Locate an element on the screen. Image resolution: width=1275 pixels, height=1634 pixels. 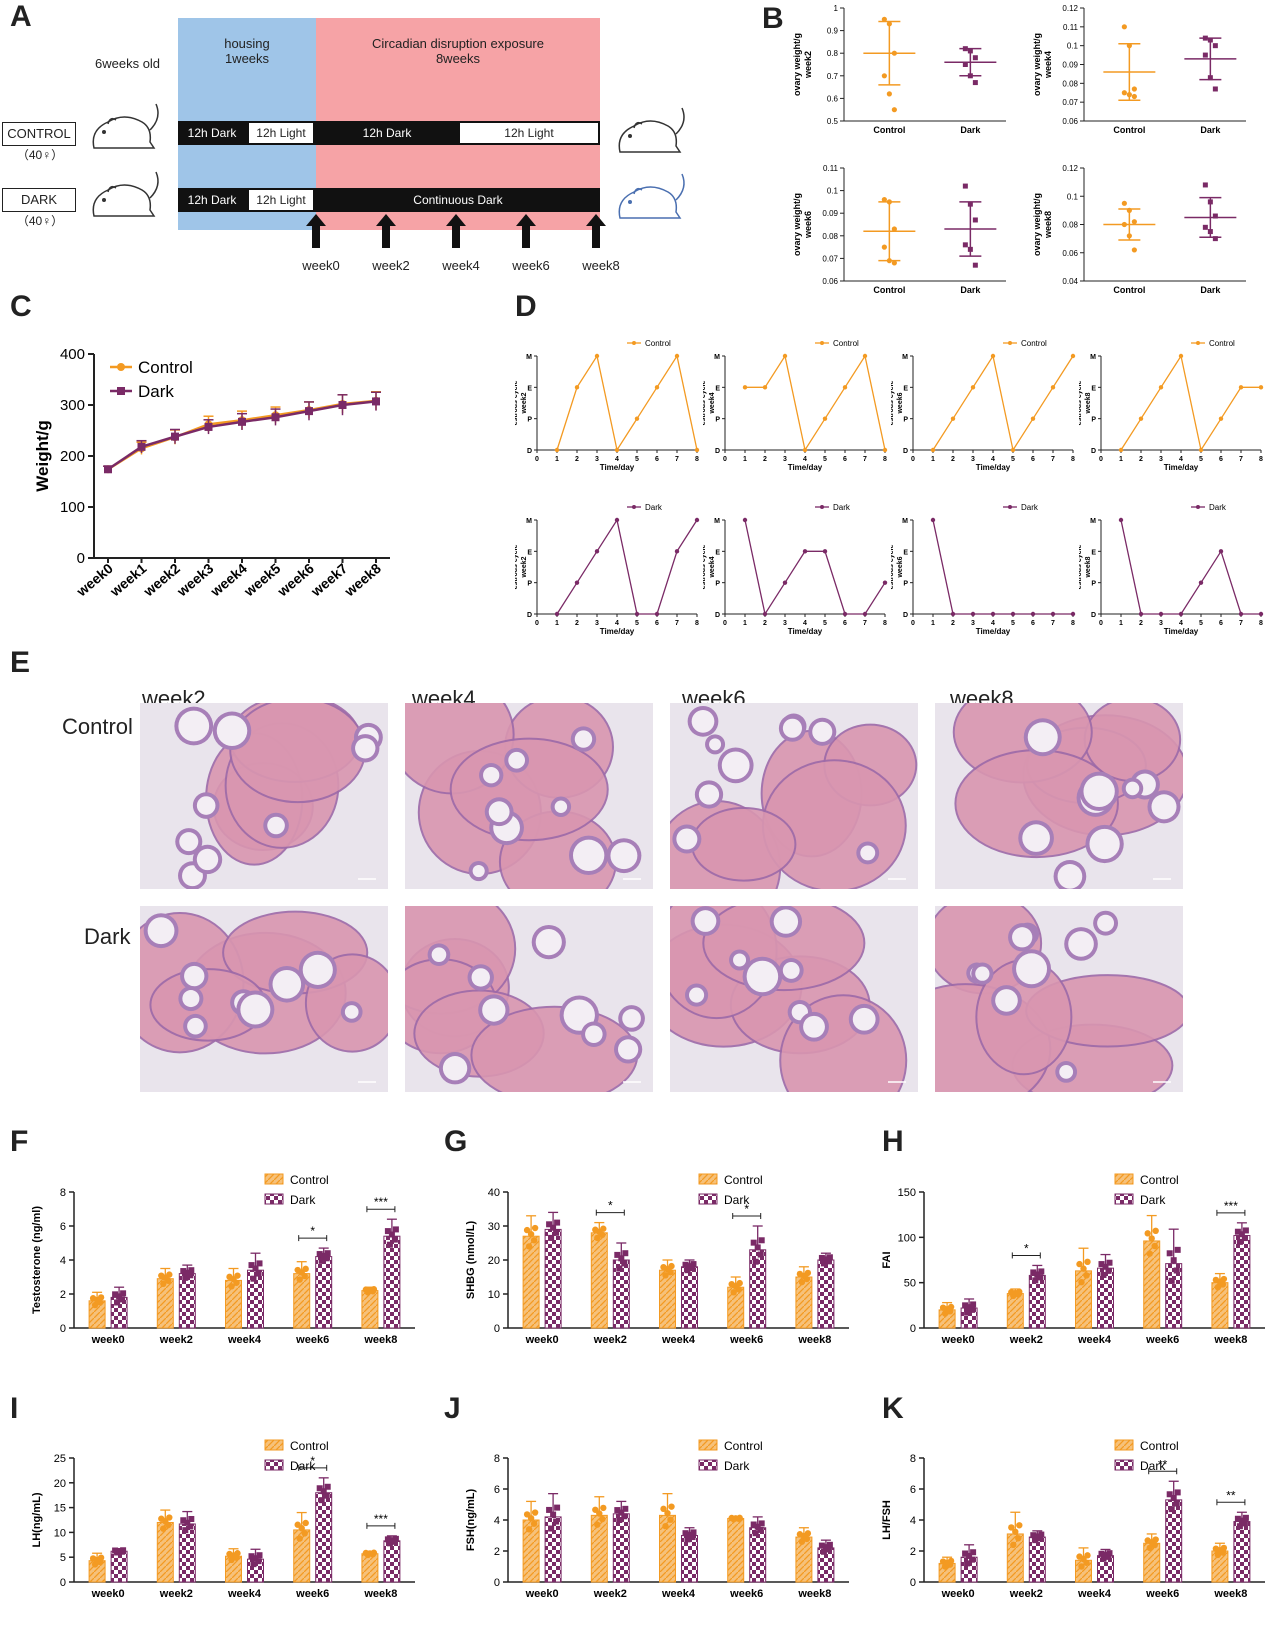
y-tick-label: 0.11 is located at coordinates (831, 168).